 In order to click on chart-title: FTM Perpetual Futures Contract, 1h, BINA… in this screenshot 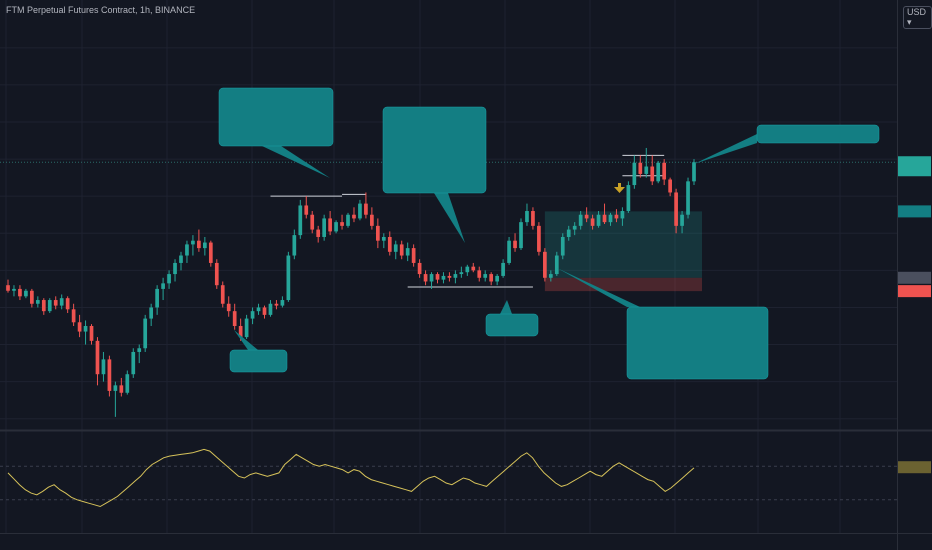, I will do `click(101, 10)`.